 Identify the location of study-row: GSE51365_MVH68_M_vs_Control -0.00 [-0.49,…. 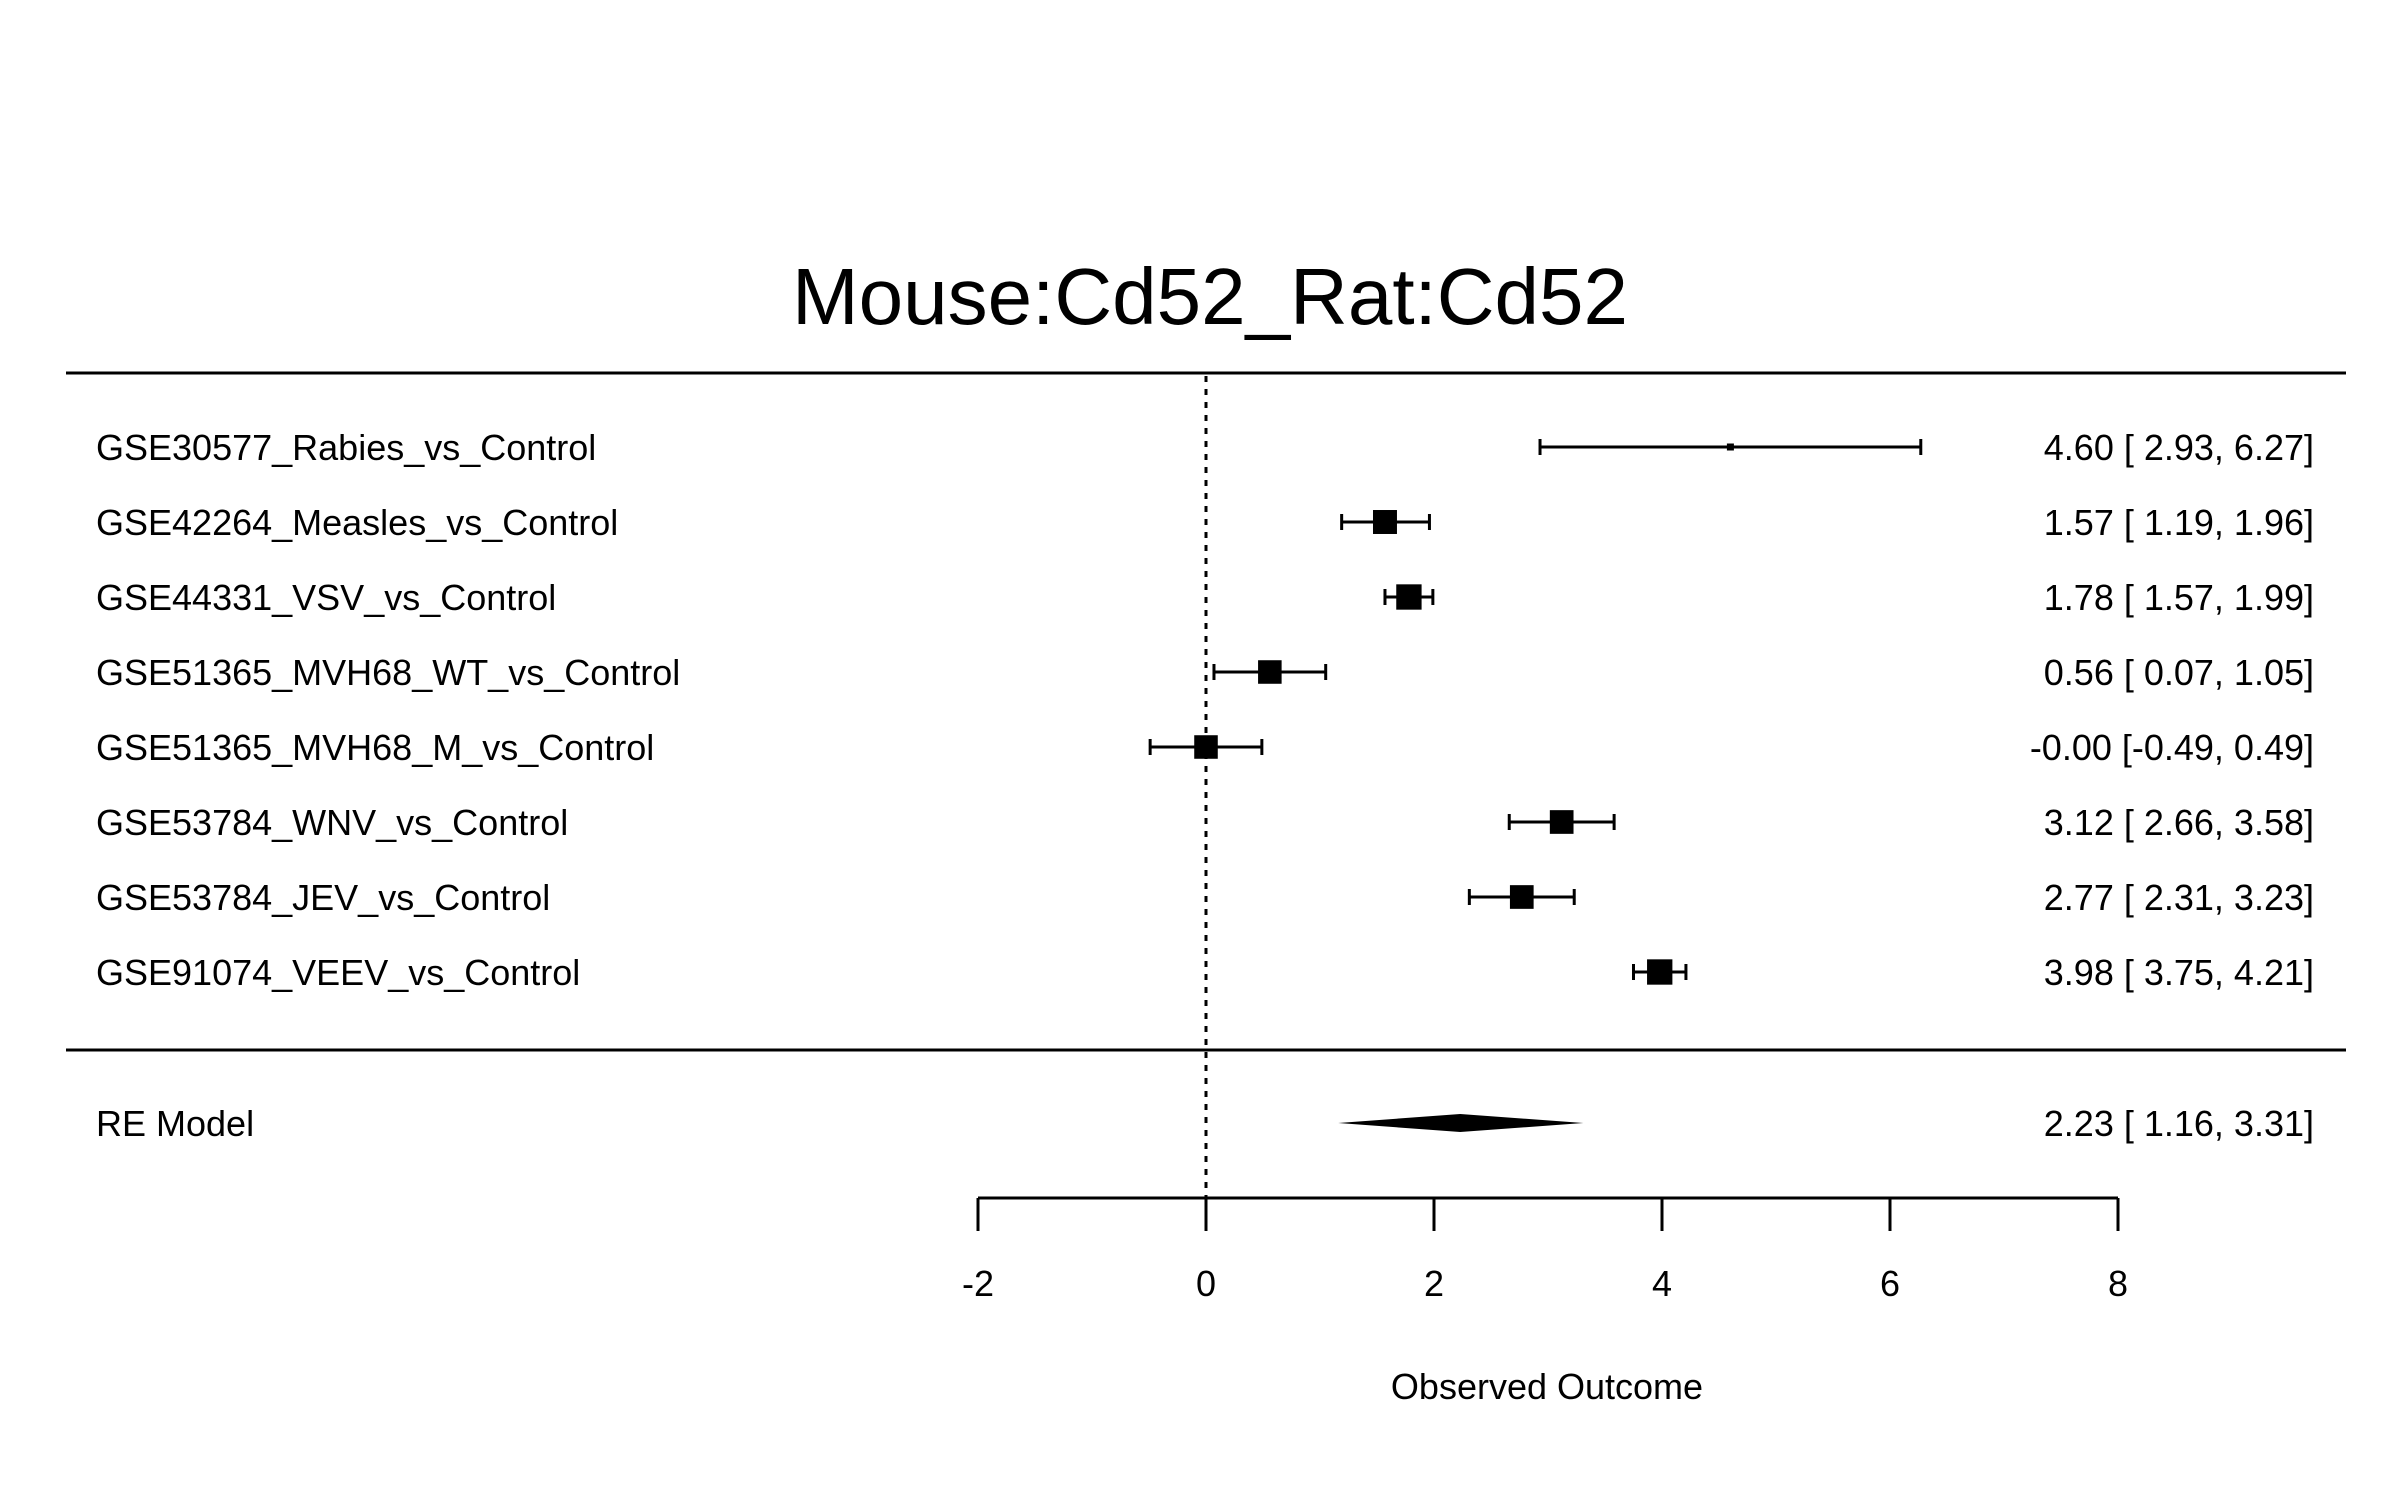
(1205, 747).